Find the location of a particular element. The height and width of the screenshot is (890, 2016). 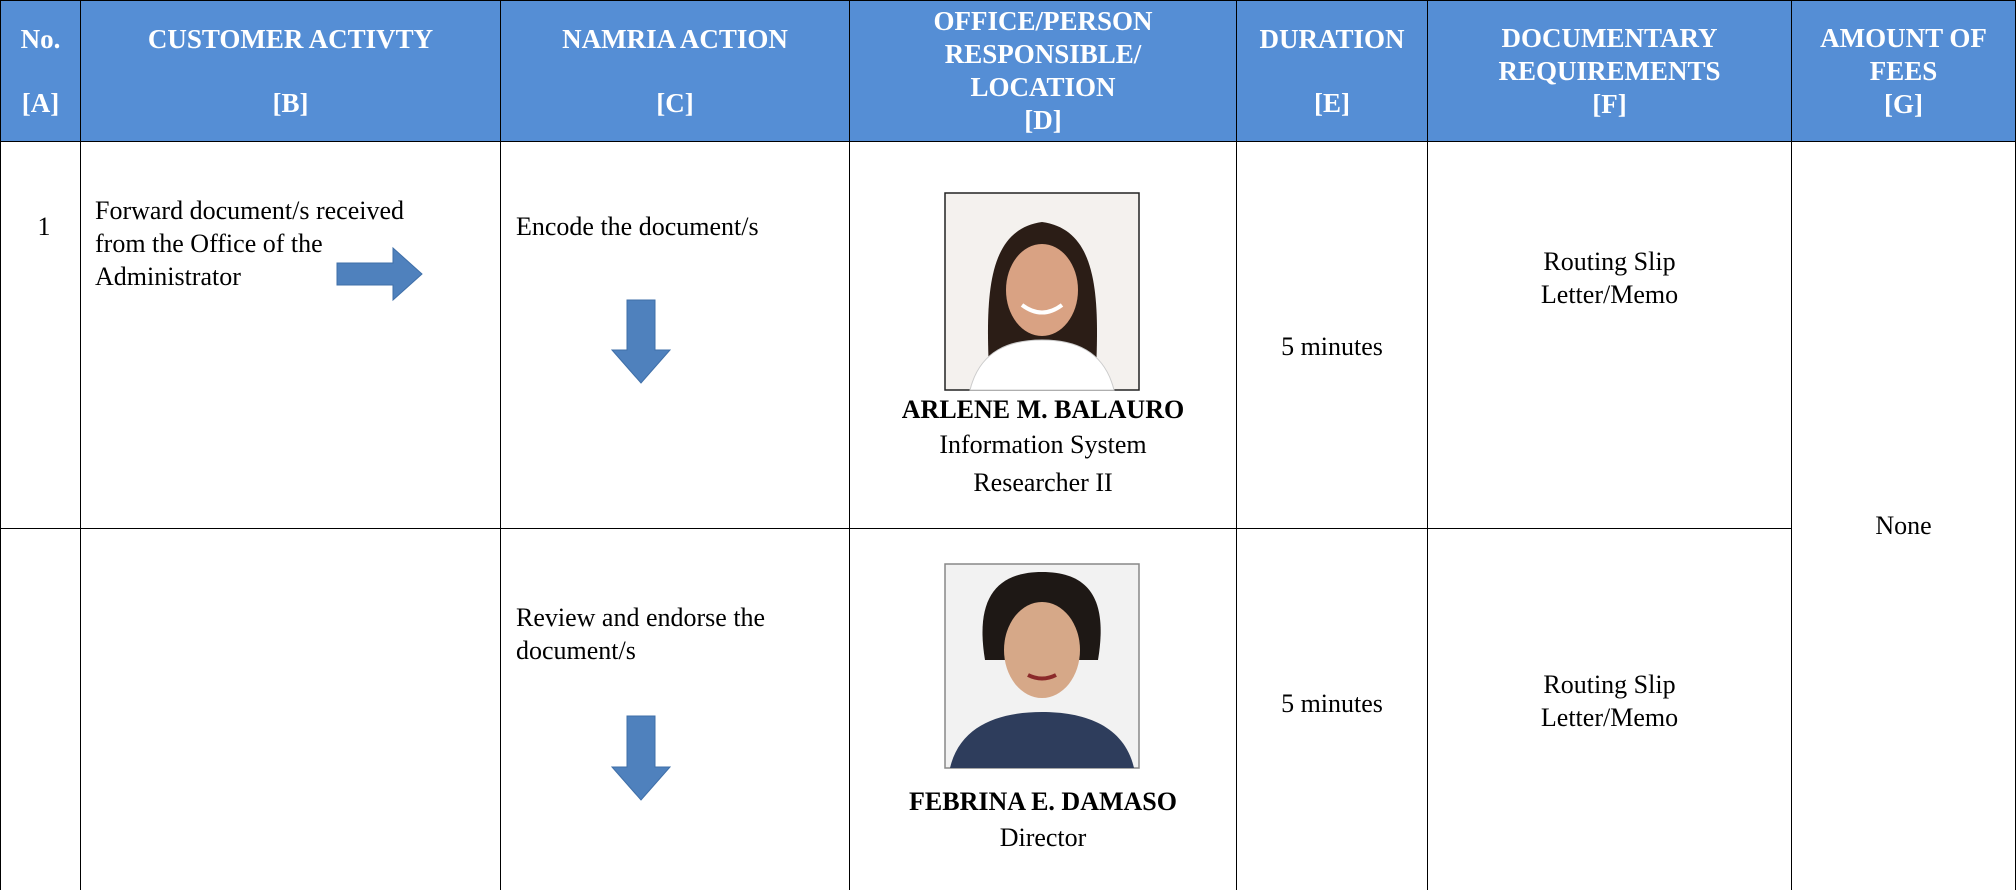

header-code: [D] is located at coordinates (1043, 120).